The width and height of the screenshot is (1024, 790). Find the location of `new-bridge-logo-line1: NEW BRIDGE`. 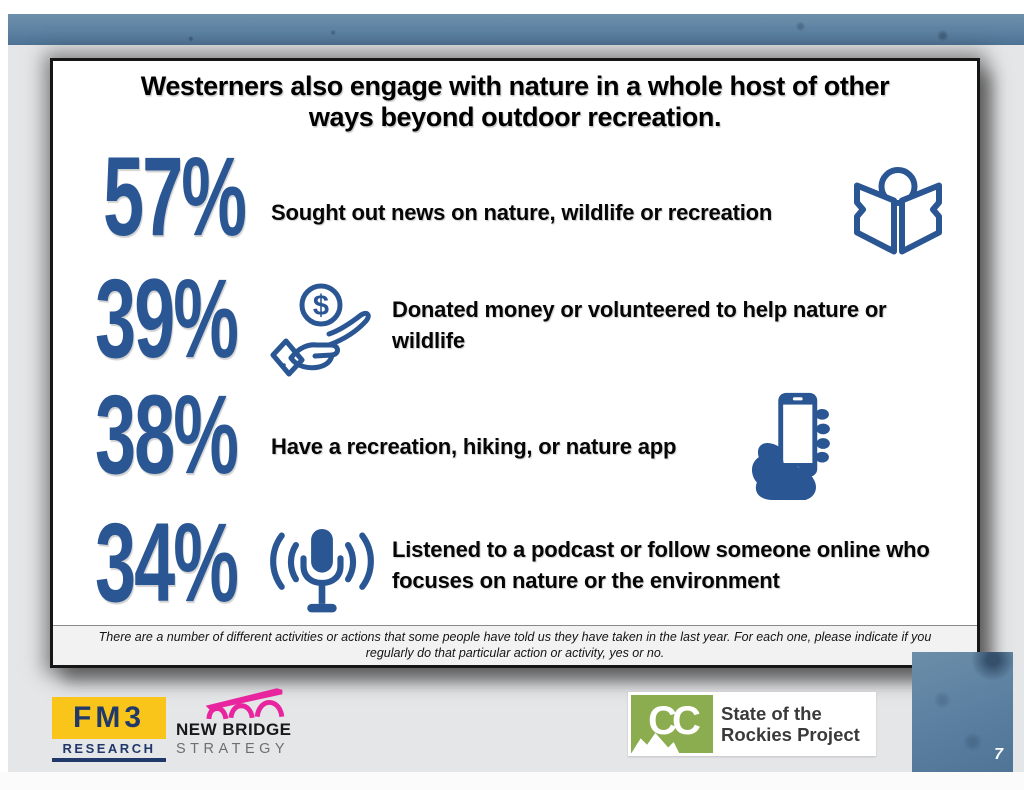

new-bridge-logo-line1: NEW BRIDGE is located at coordinates (234, 729).